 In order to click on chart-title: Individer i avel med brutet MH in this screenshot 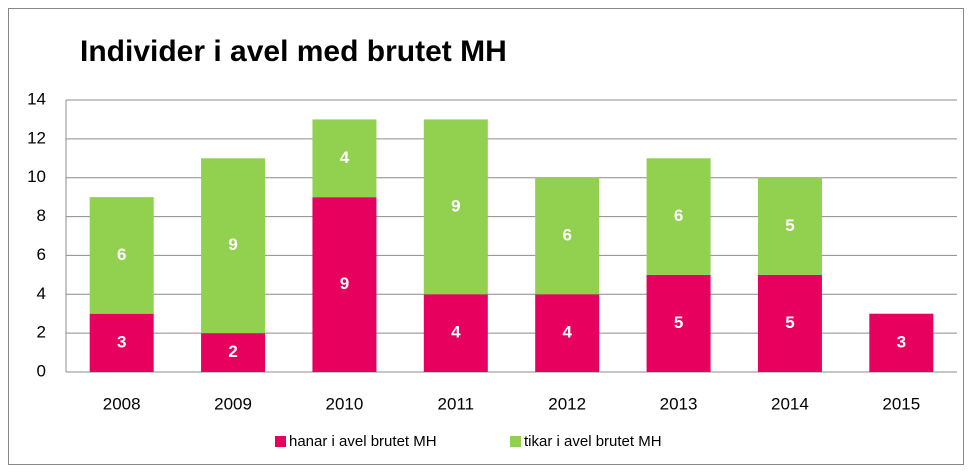, I will do `click(293, 51)`.